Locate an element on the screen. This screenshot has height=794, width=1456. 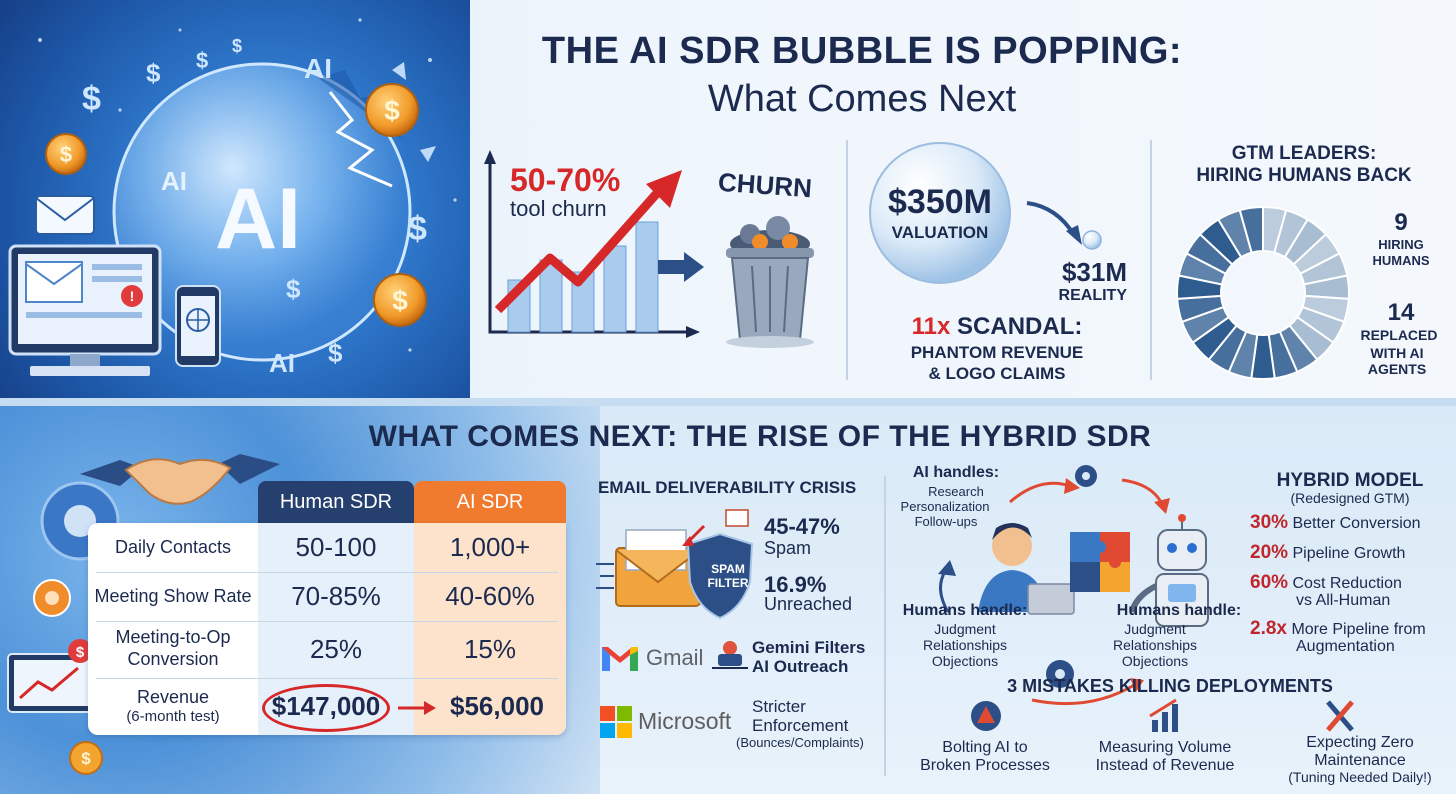
mistake-1-line-1: Bolting AI to is located at coordinates (985, 747).